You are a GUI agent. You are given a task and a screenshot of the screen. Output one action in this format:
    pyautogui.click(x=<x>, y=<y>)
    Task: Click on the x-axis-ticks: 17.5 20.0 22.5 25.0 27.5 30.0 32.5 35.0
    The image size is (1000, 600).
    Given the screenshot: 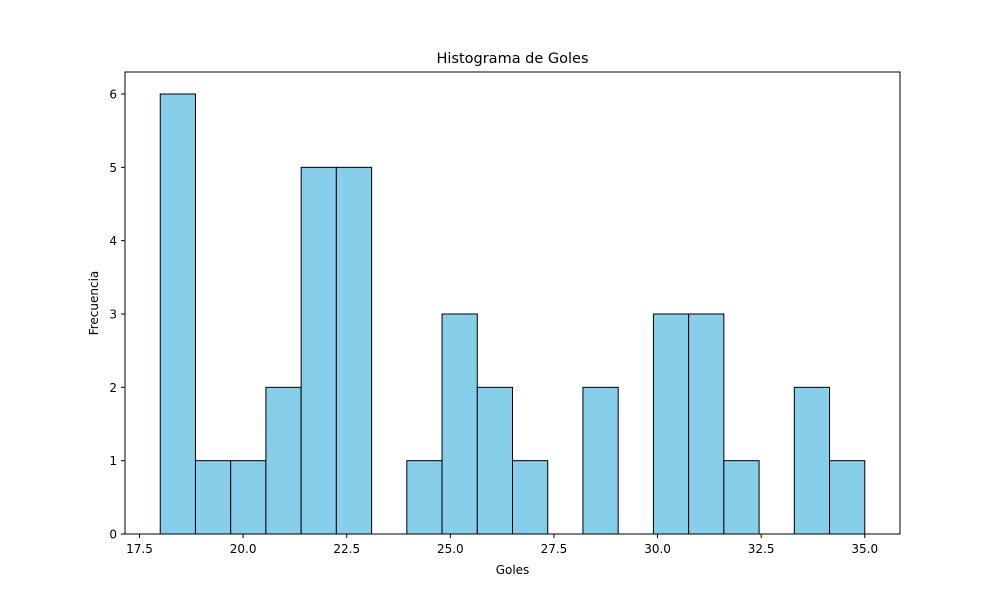 What is the action you would take?
    pyautogui.click(x=502, y=545)
    